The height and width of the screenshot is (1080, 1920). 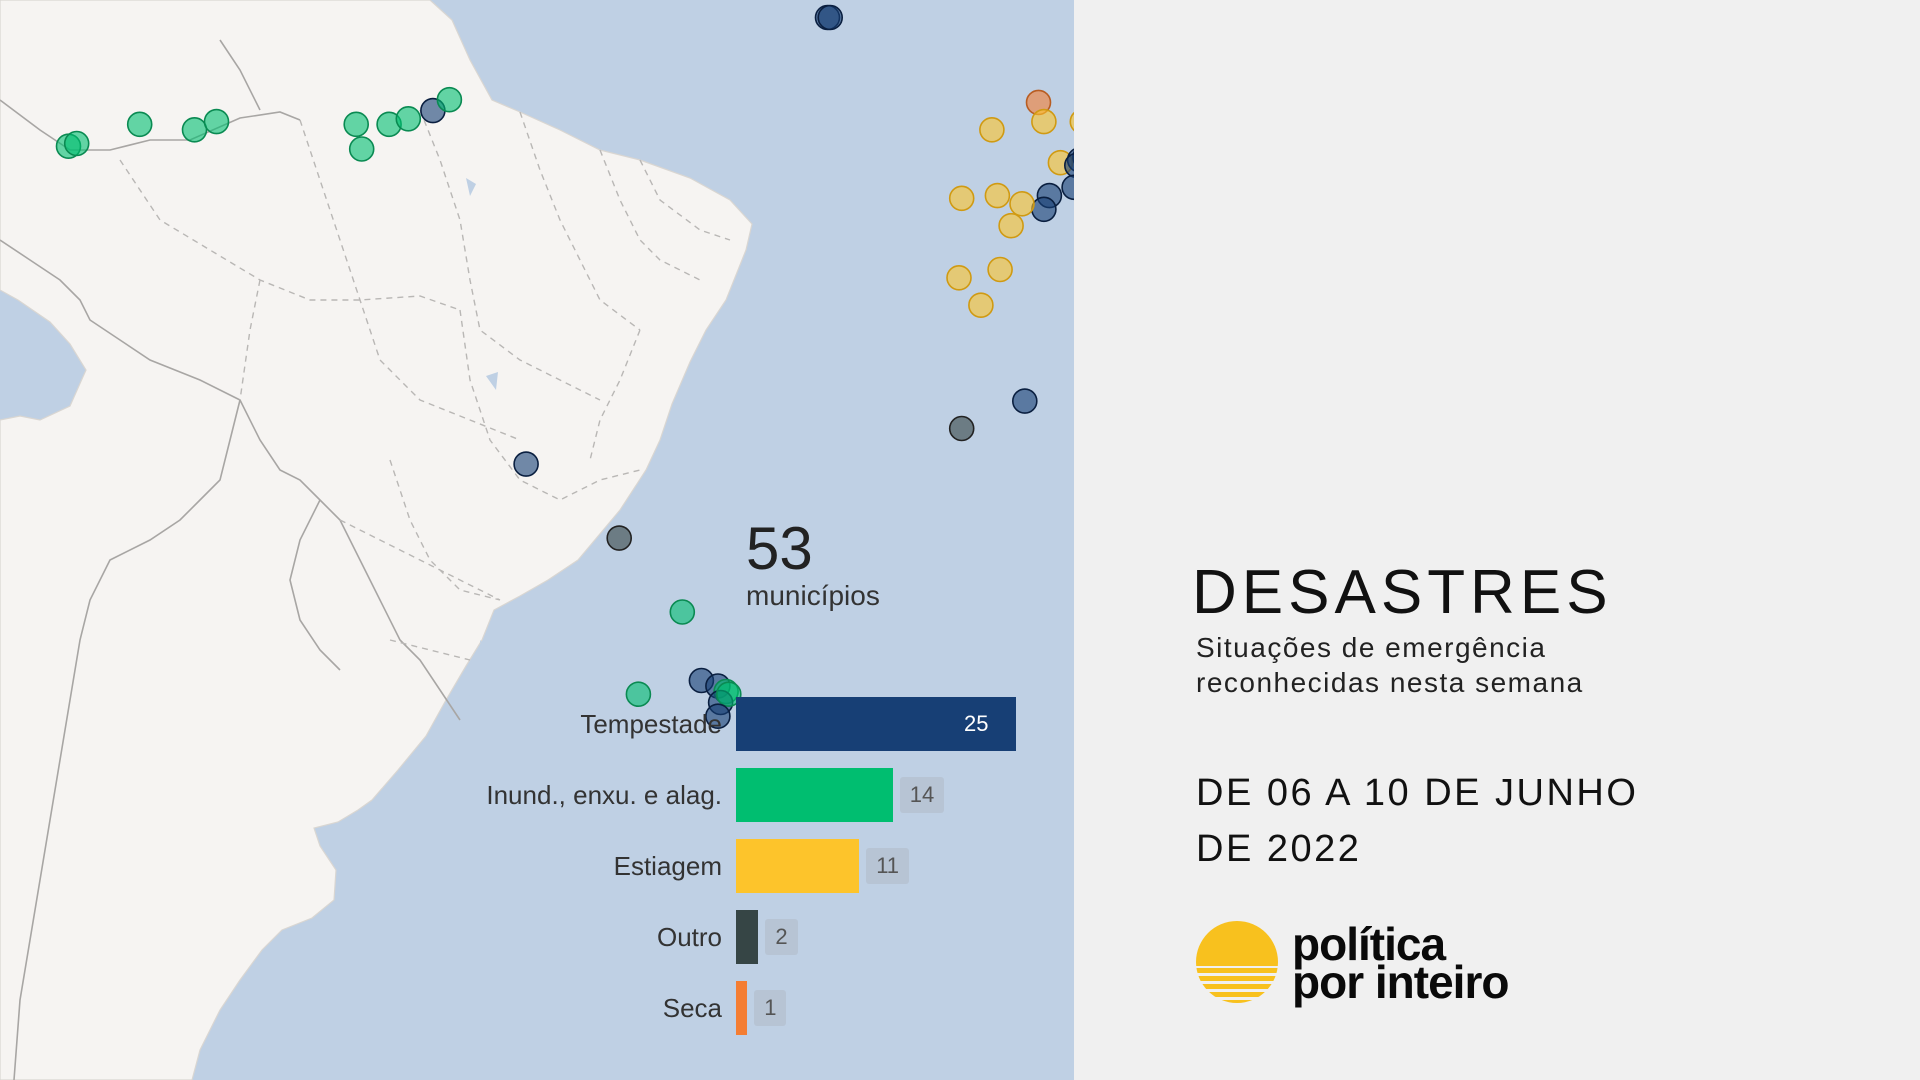 What do you see at coordinates (1237, 962) in the screenshot?
I see `sun-logo-icon` at bounding box center [1237, 962].